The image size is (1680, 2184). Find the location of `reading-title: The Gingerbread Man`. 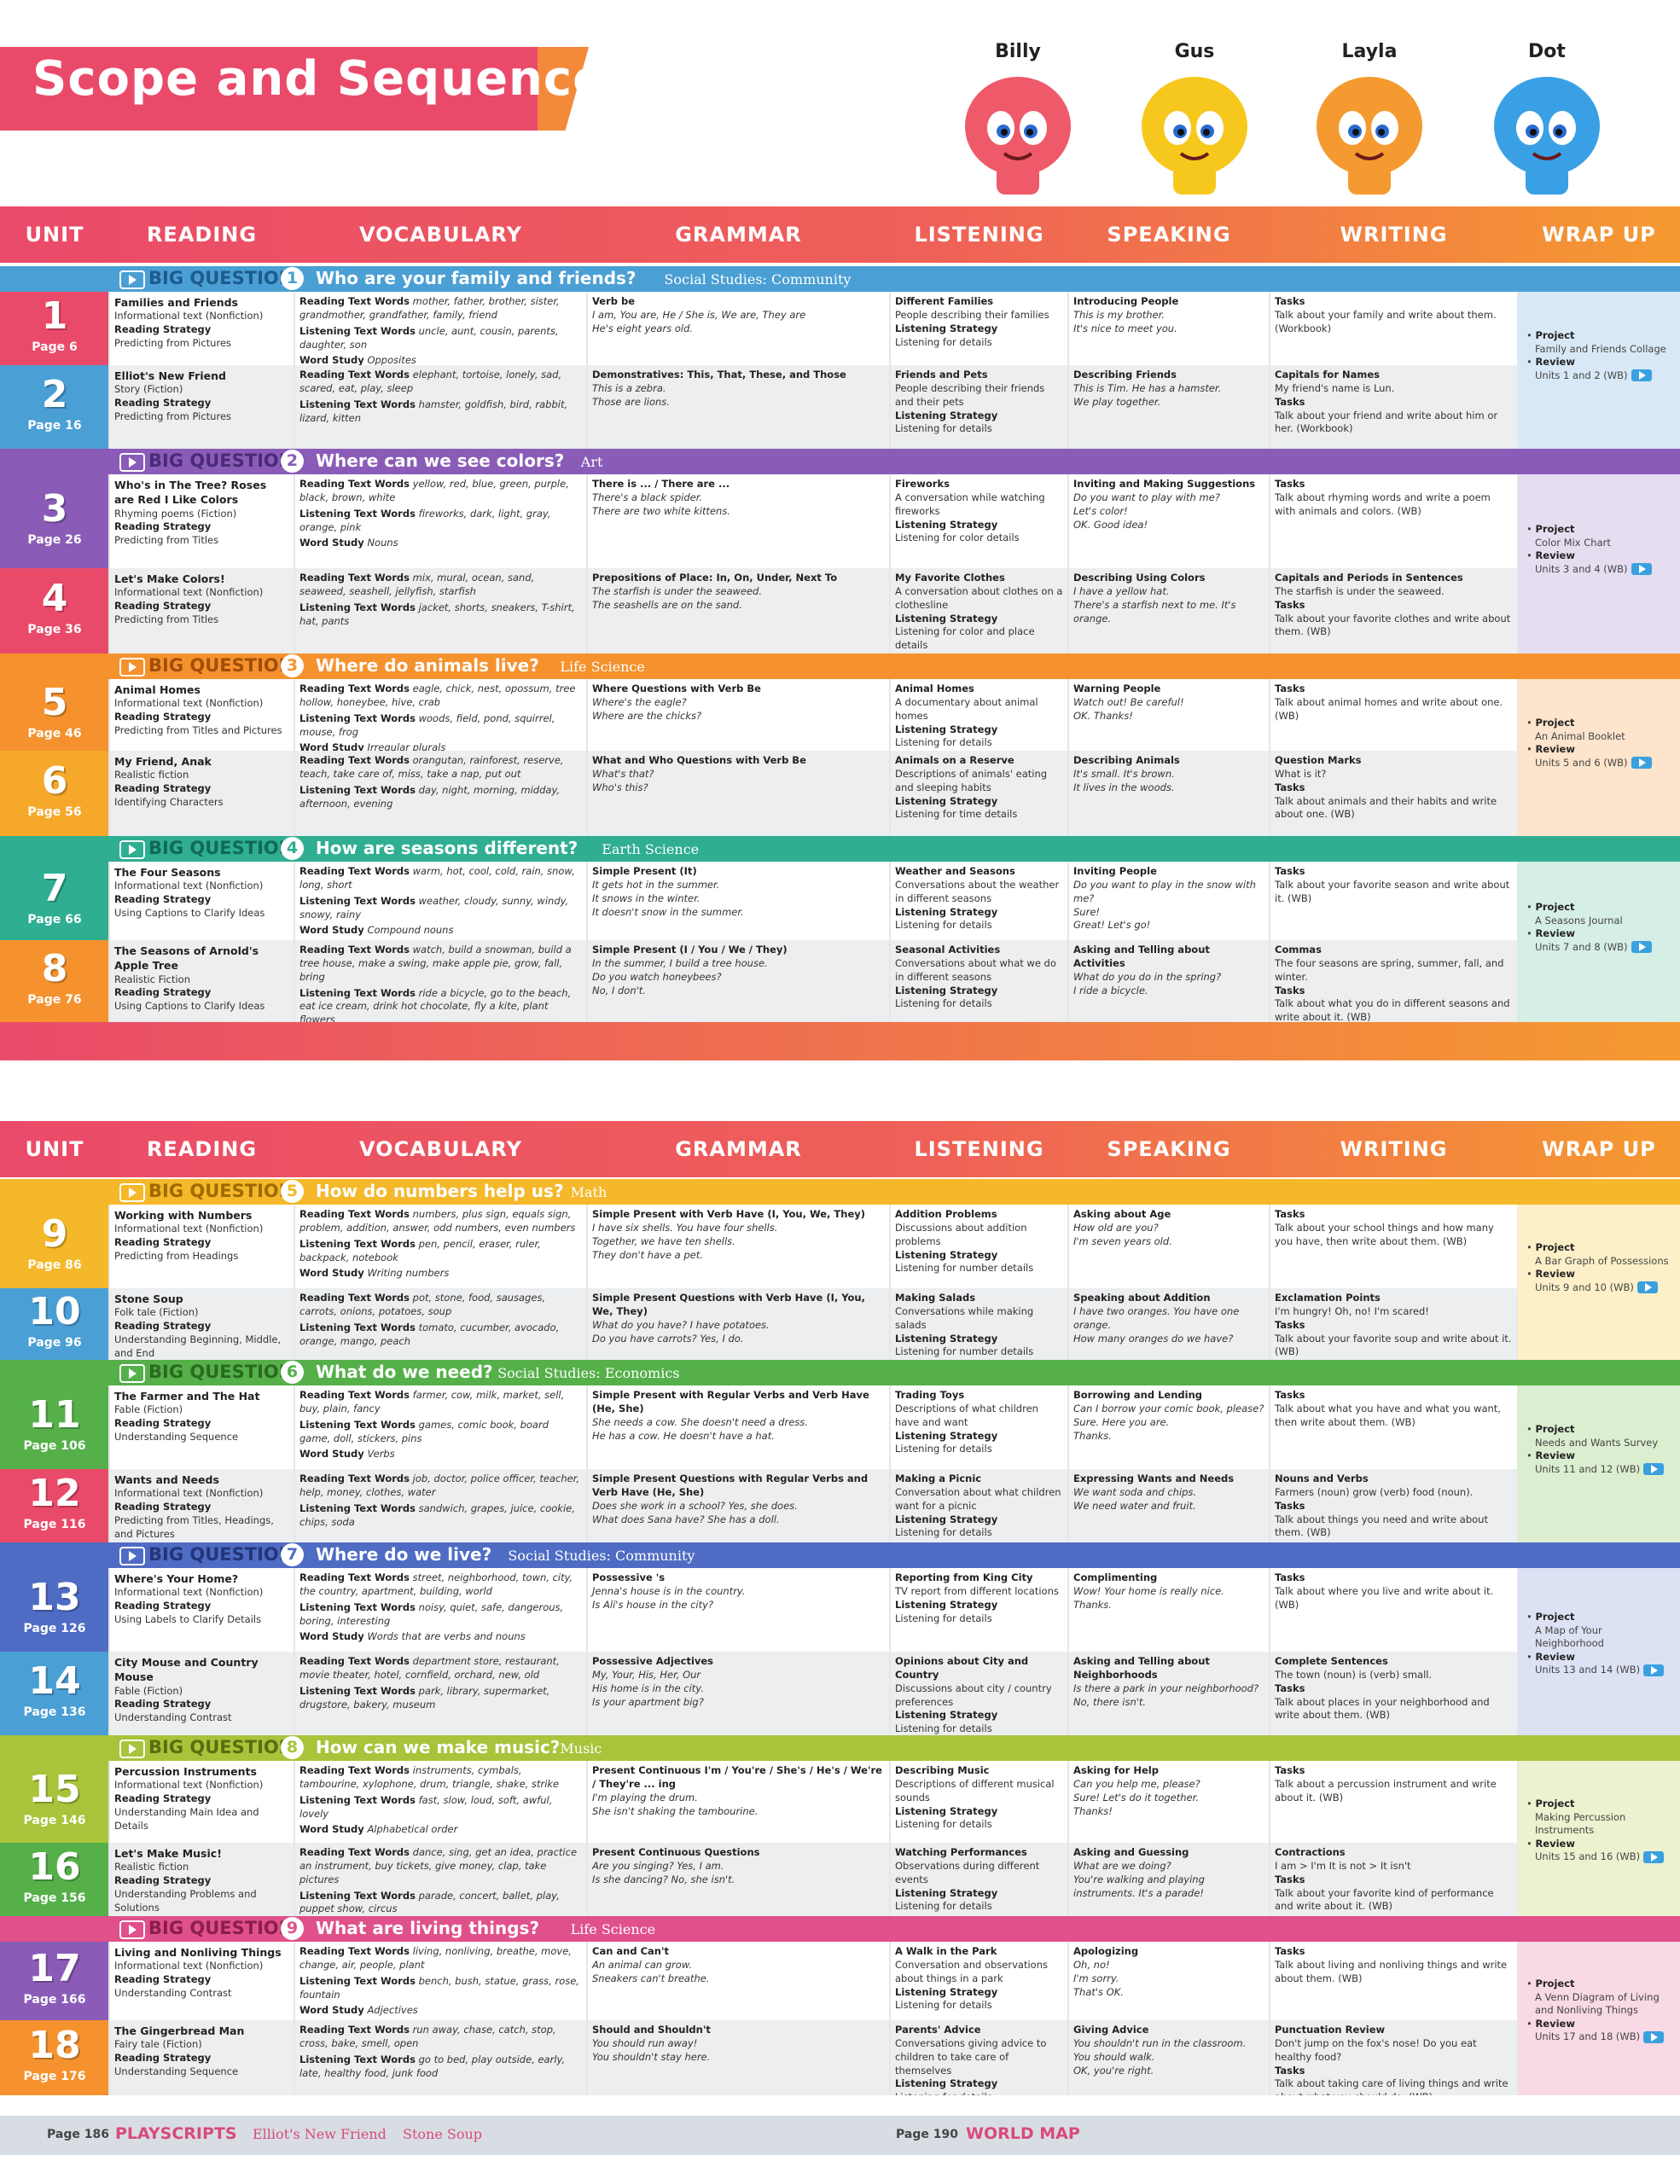

reading-title: The Gingerbread Man is located at coordinates (179, 2031).